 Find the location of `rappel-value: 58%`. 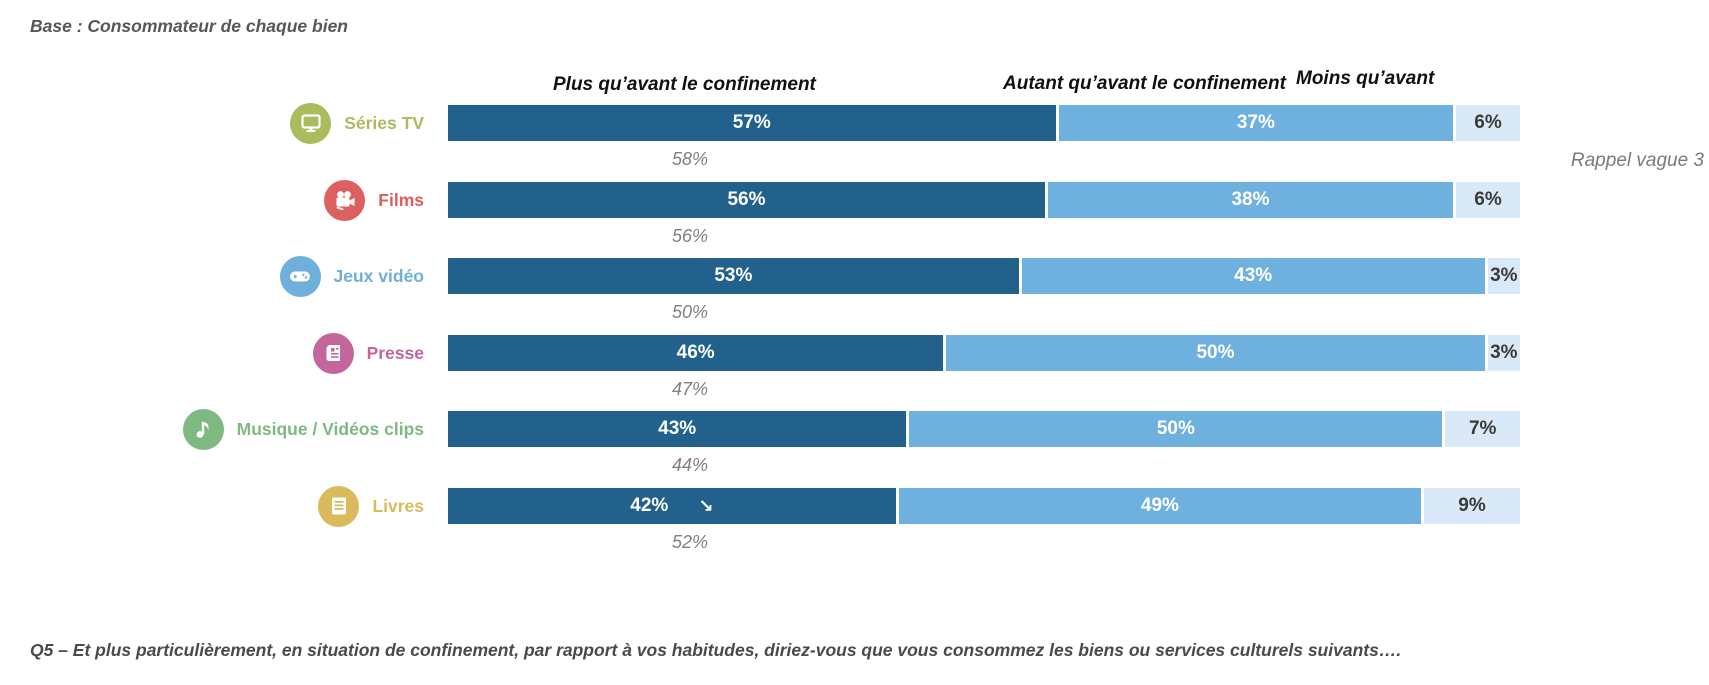

rappel-value: 58% is located at coordinates (690, 159).